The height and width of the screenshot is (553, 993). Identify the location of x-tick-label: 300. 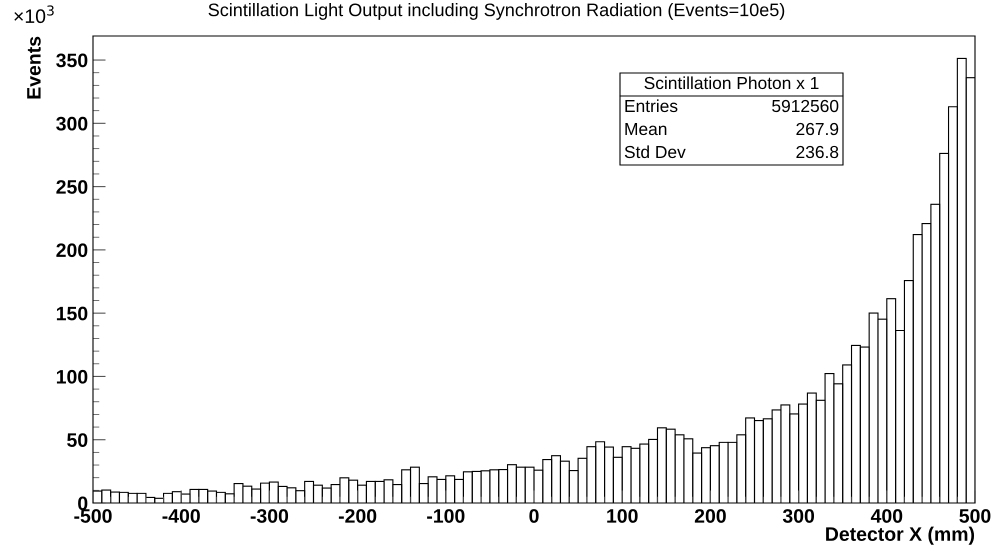
(798, 516).